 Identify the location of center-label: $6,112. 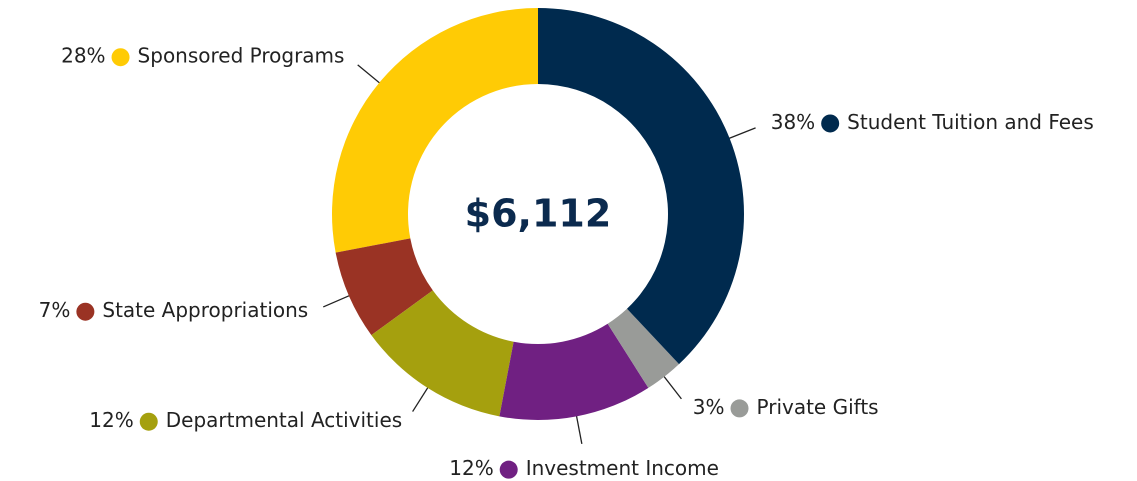
(538, 214).